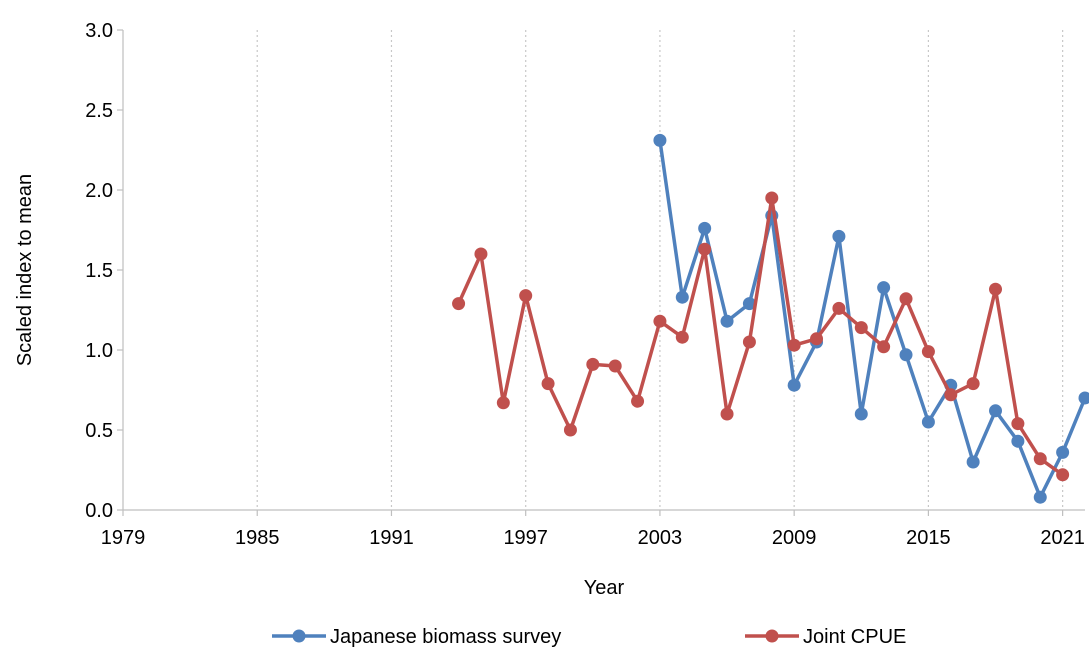 The image size is (1089, 648). I want to click on legend-marker-joint-cpue, so click(772, 636).